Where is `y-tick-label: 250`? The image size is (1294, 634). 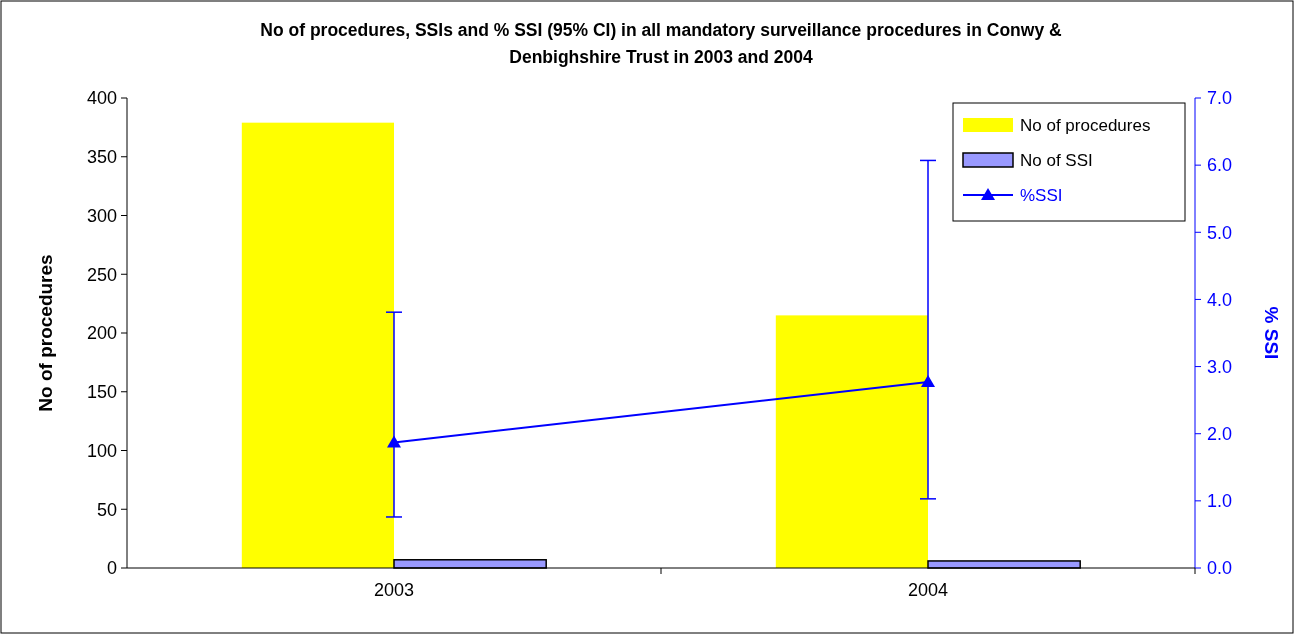
y-tick-label: 250 is located at coordinates (101, 274).